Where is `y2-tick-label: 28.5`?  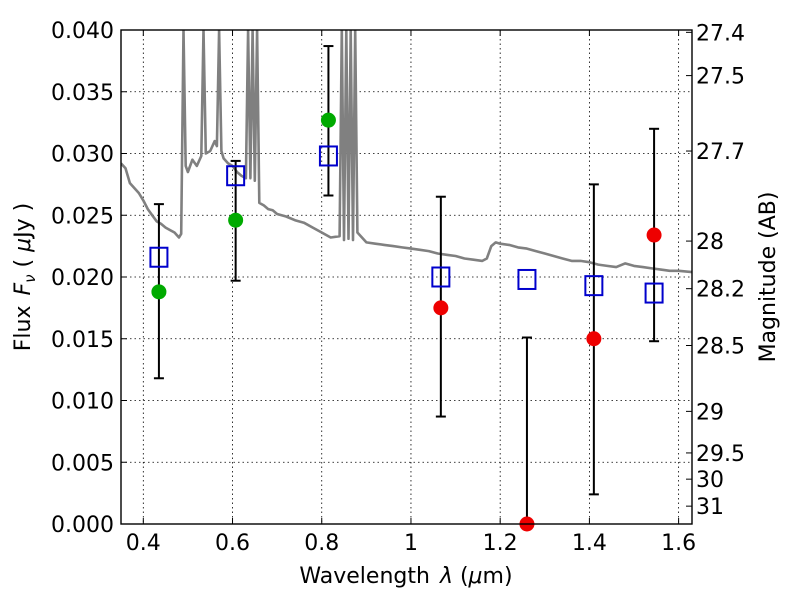
y2-tick-label: 28.5 is located at coordinates (720, 346).